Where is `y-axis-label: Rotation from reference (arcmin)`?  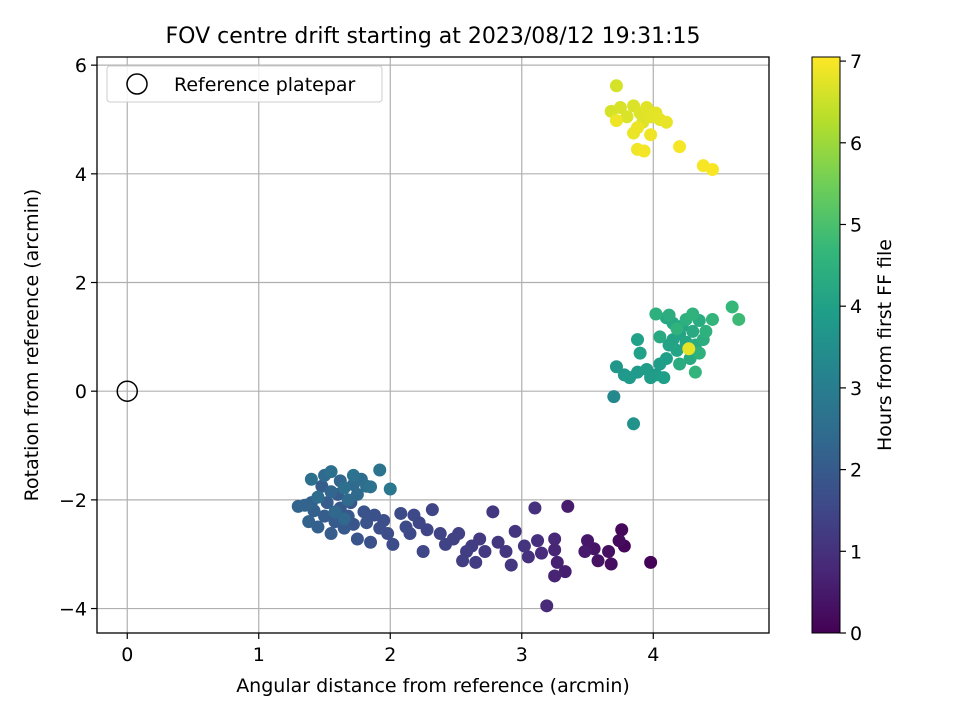
y-axis-label: Rotation from reference (arcmin) is located at coordinates (32, 345).